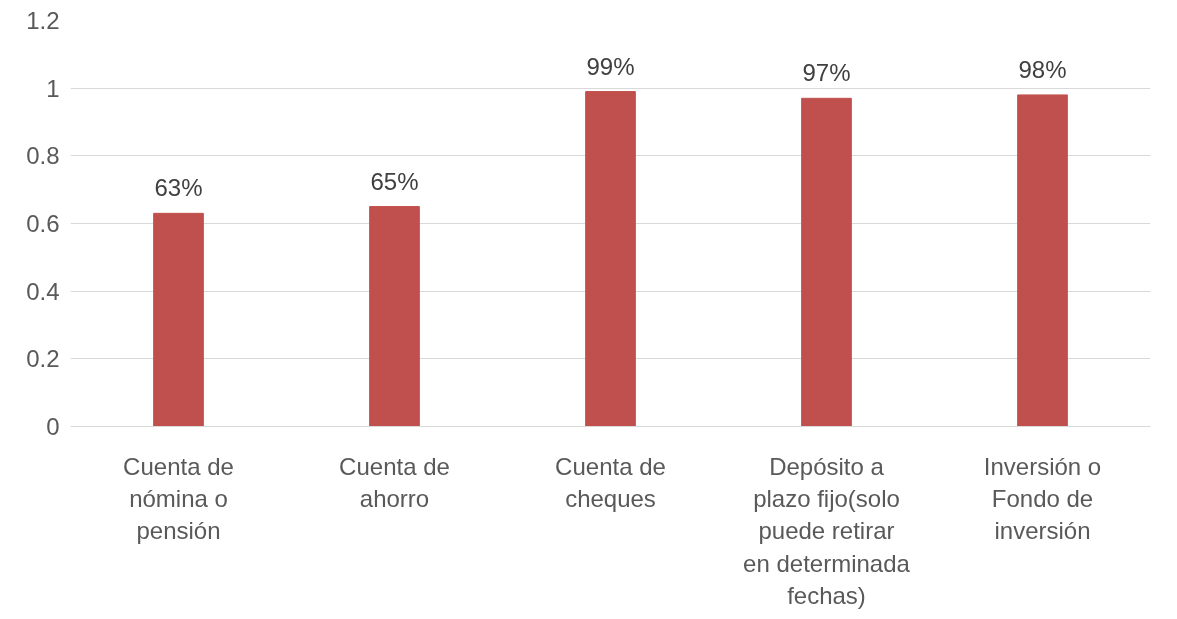  What do you see at coordinates (1042, 498) in the screenshot?
I see `x-tick-label: Inversión o Fondo de inversión` at bounding box center [1042, 498].